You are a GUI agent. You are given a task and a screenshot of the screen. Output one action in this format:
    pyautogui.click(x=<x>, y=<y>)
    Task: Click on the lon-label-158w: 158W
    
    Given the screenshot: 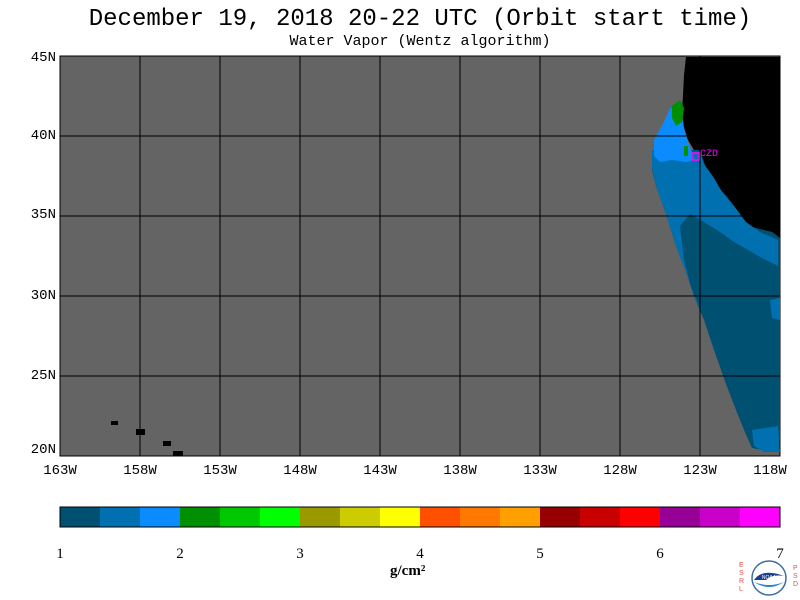 What is the action you would take?
    pyautogui.click(x=140, y=471)
    